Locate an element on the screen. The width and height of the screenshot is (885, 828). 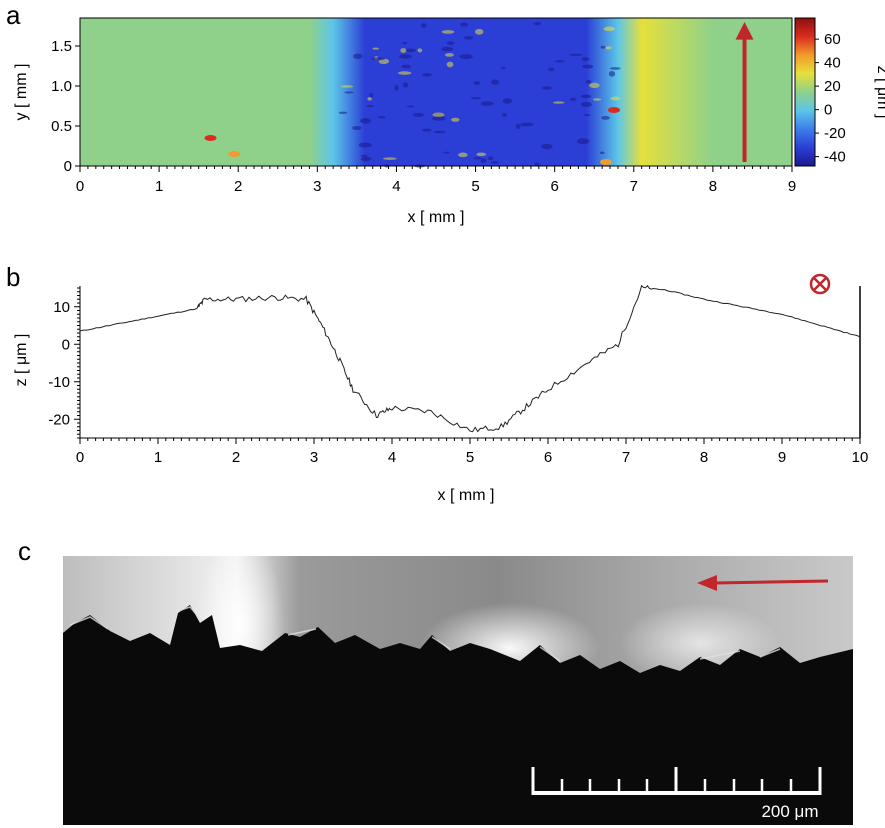
colorbar-label: z [ μm ] is located at coordinates (879, 92).